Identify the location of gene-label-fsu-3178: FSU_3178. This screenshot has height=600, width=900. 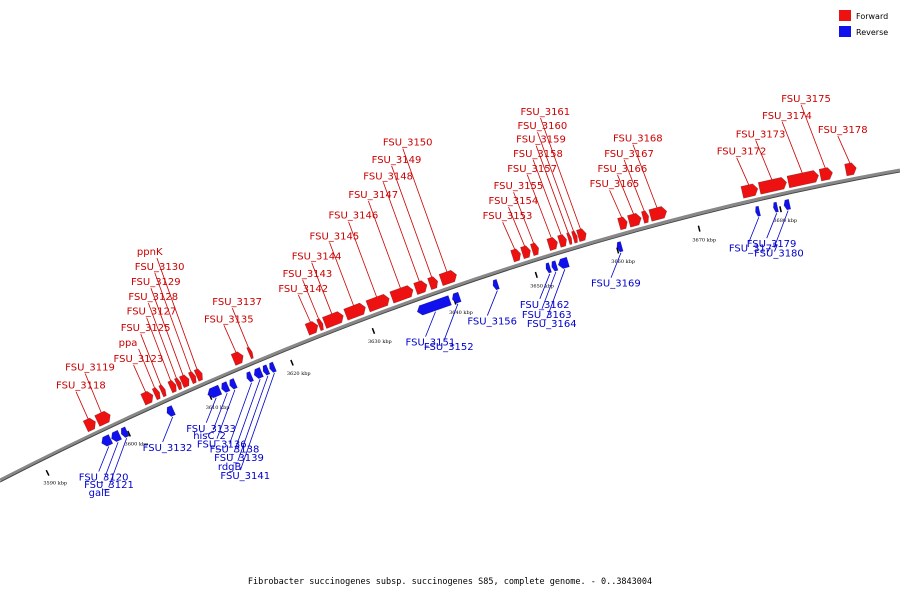
(843, 130).